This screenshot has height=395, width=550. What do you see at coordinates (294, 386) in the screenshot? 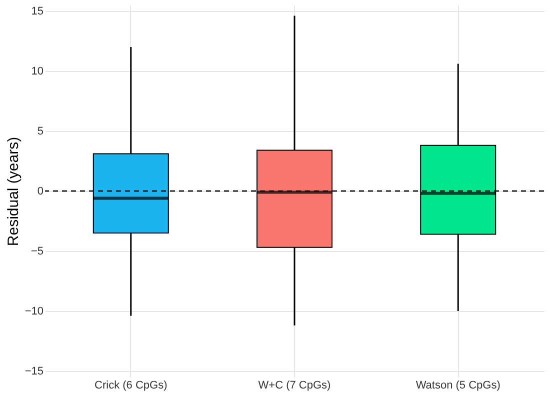
I see `x-tick-label: W+C (7 CpGs)` at bounding box center [294, 386].